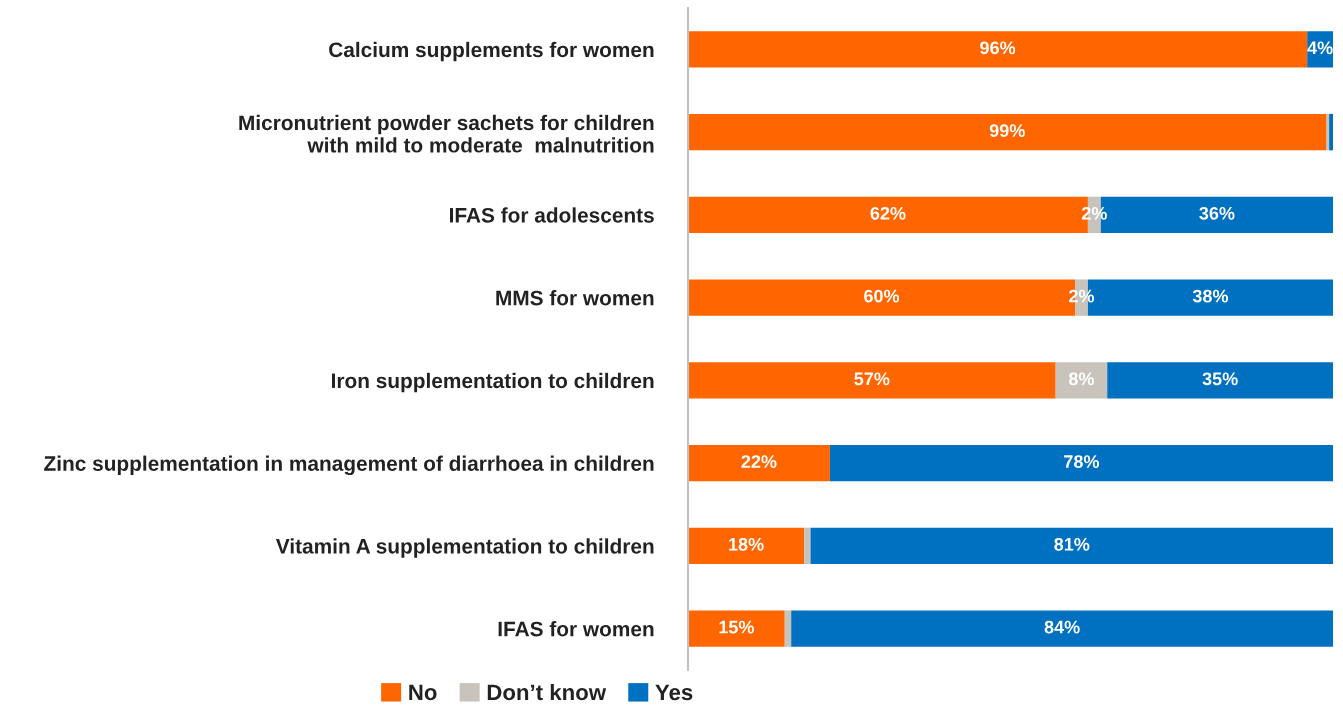 The width and height of the screenshot is (1343, 721). Describe the element at coordinates (446, 133) in the screenshot. I see `y-tick-label: Micronutrient powder sachets for children with mild to moderate malnutrition` at that location.